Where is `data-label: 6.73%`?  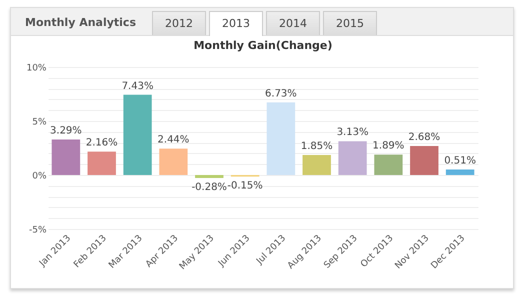 data-label: 6.73% is located at coordinates (281, 94).